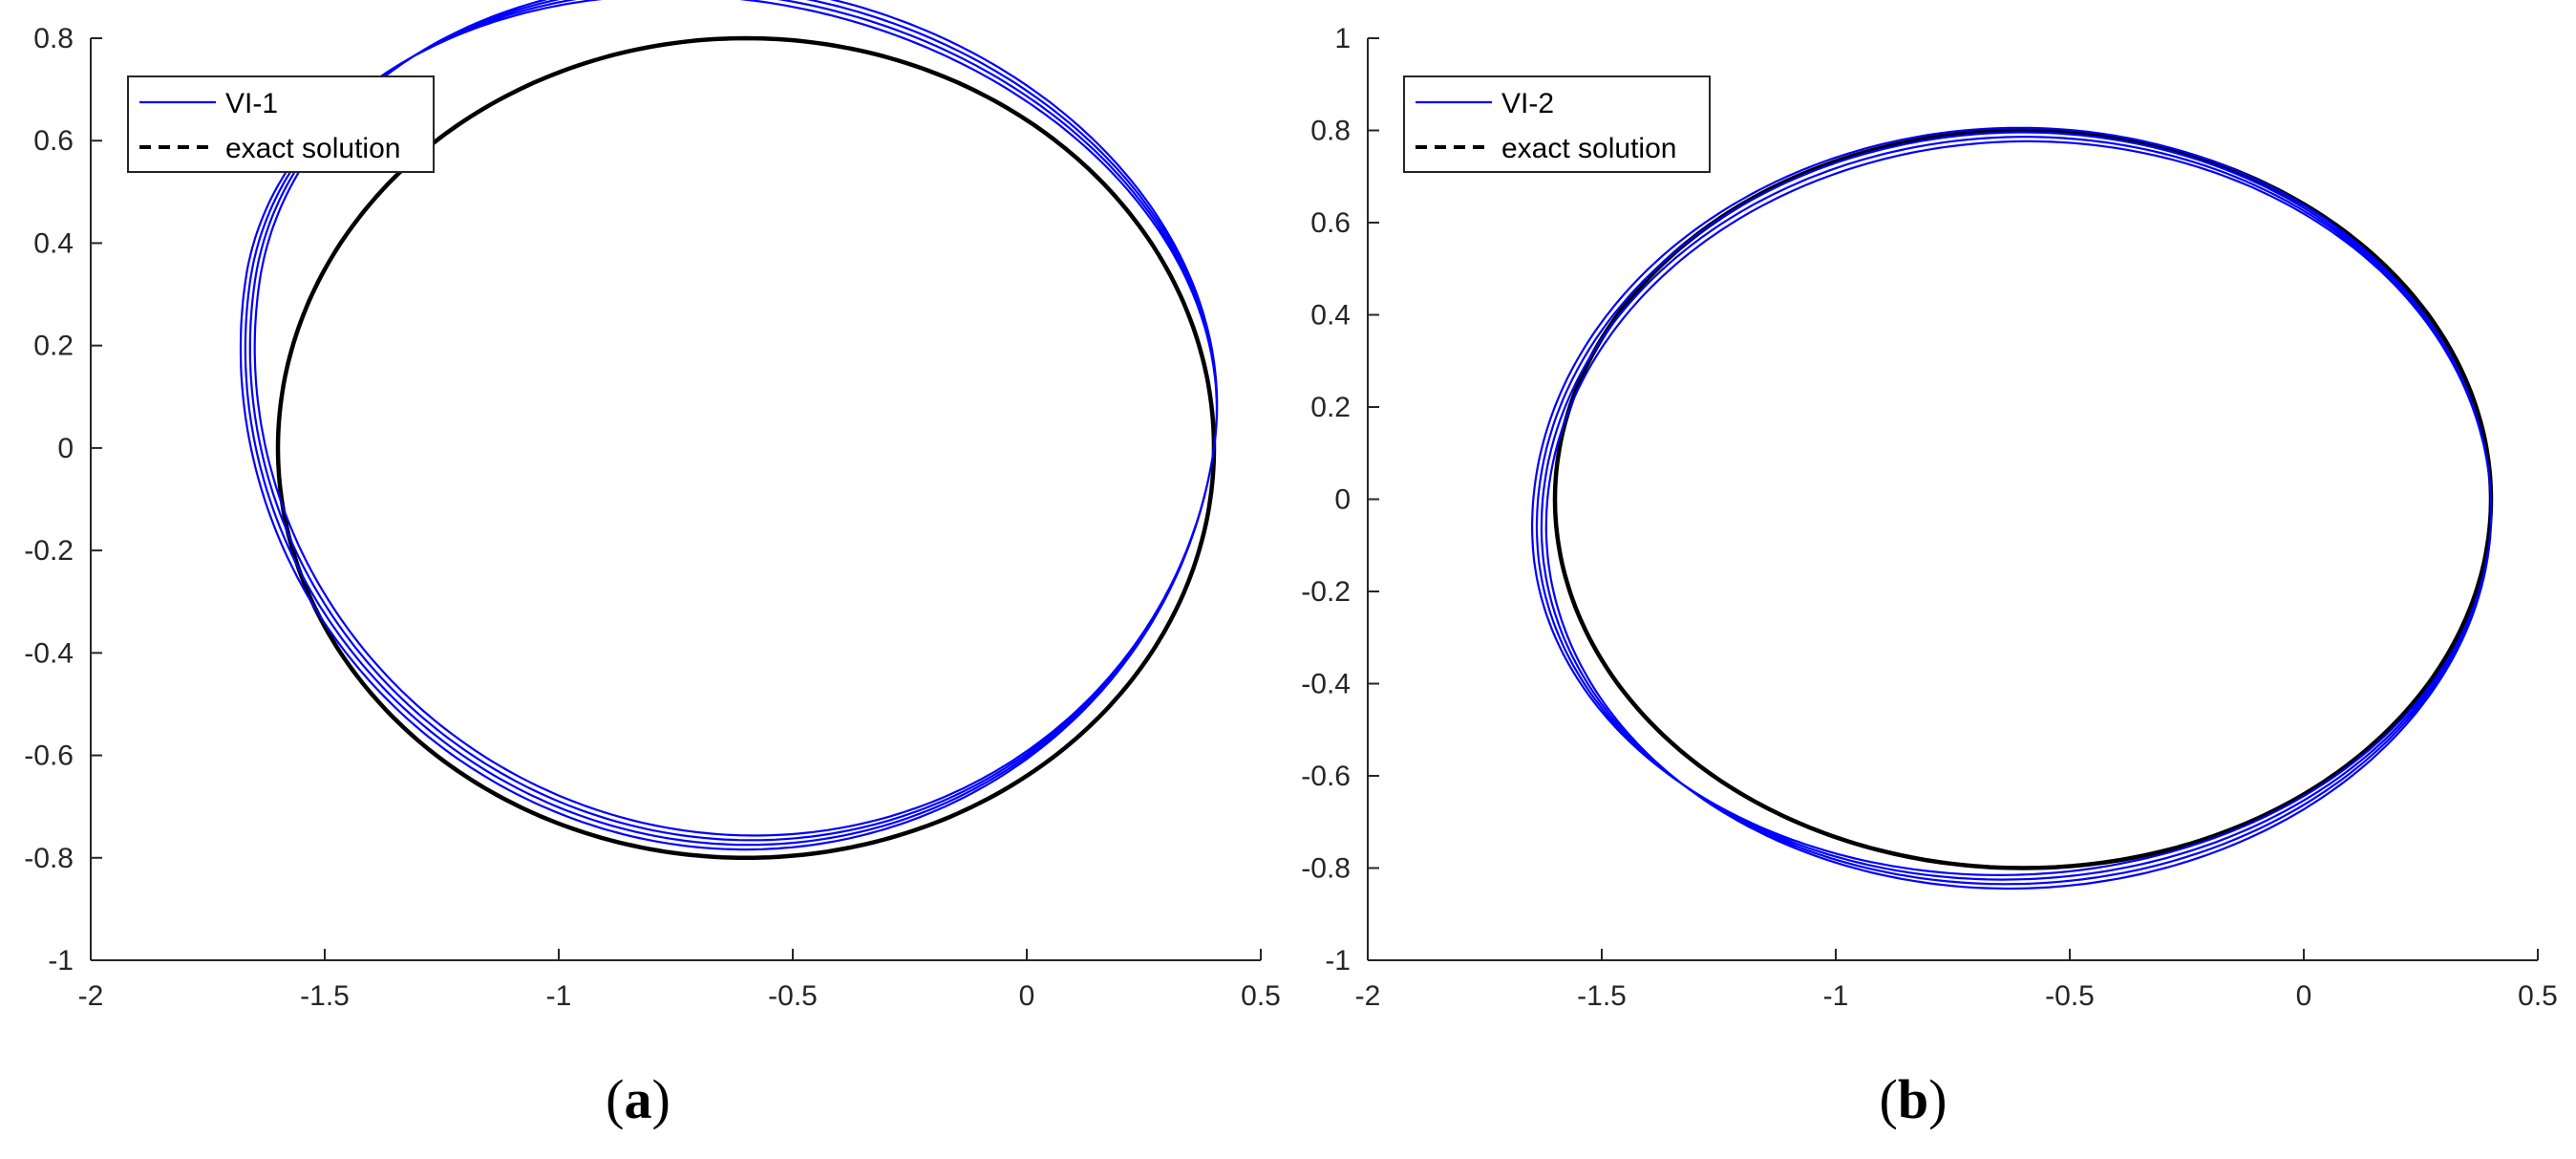 The width and height of the screenshot is (2576, 1159). I want to click on legend: VI-2 exact solution, so click(1557, 124).